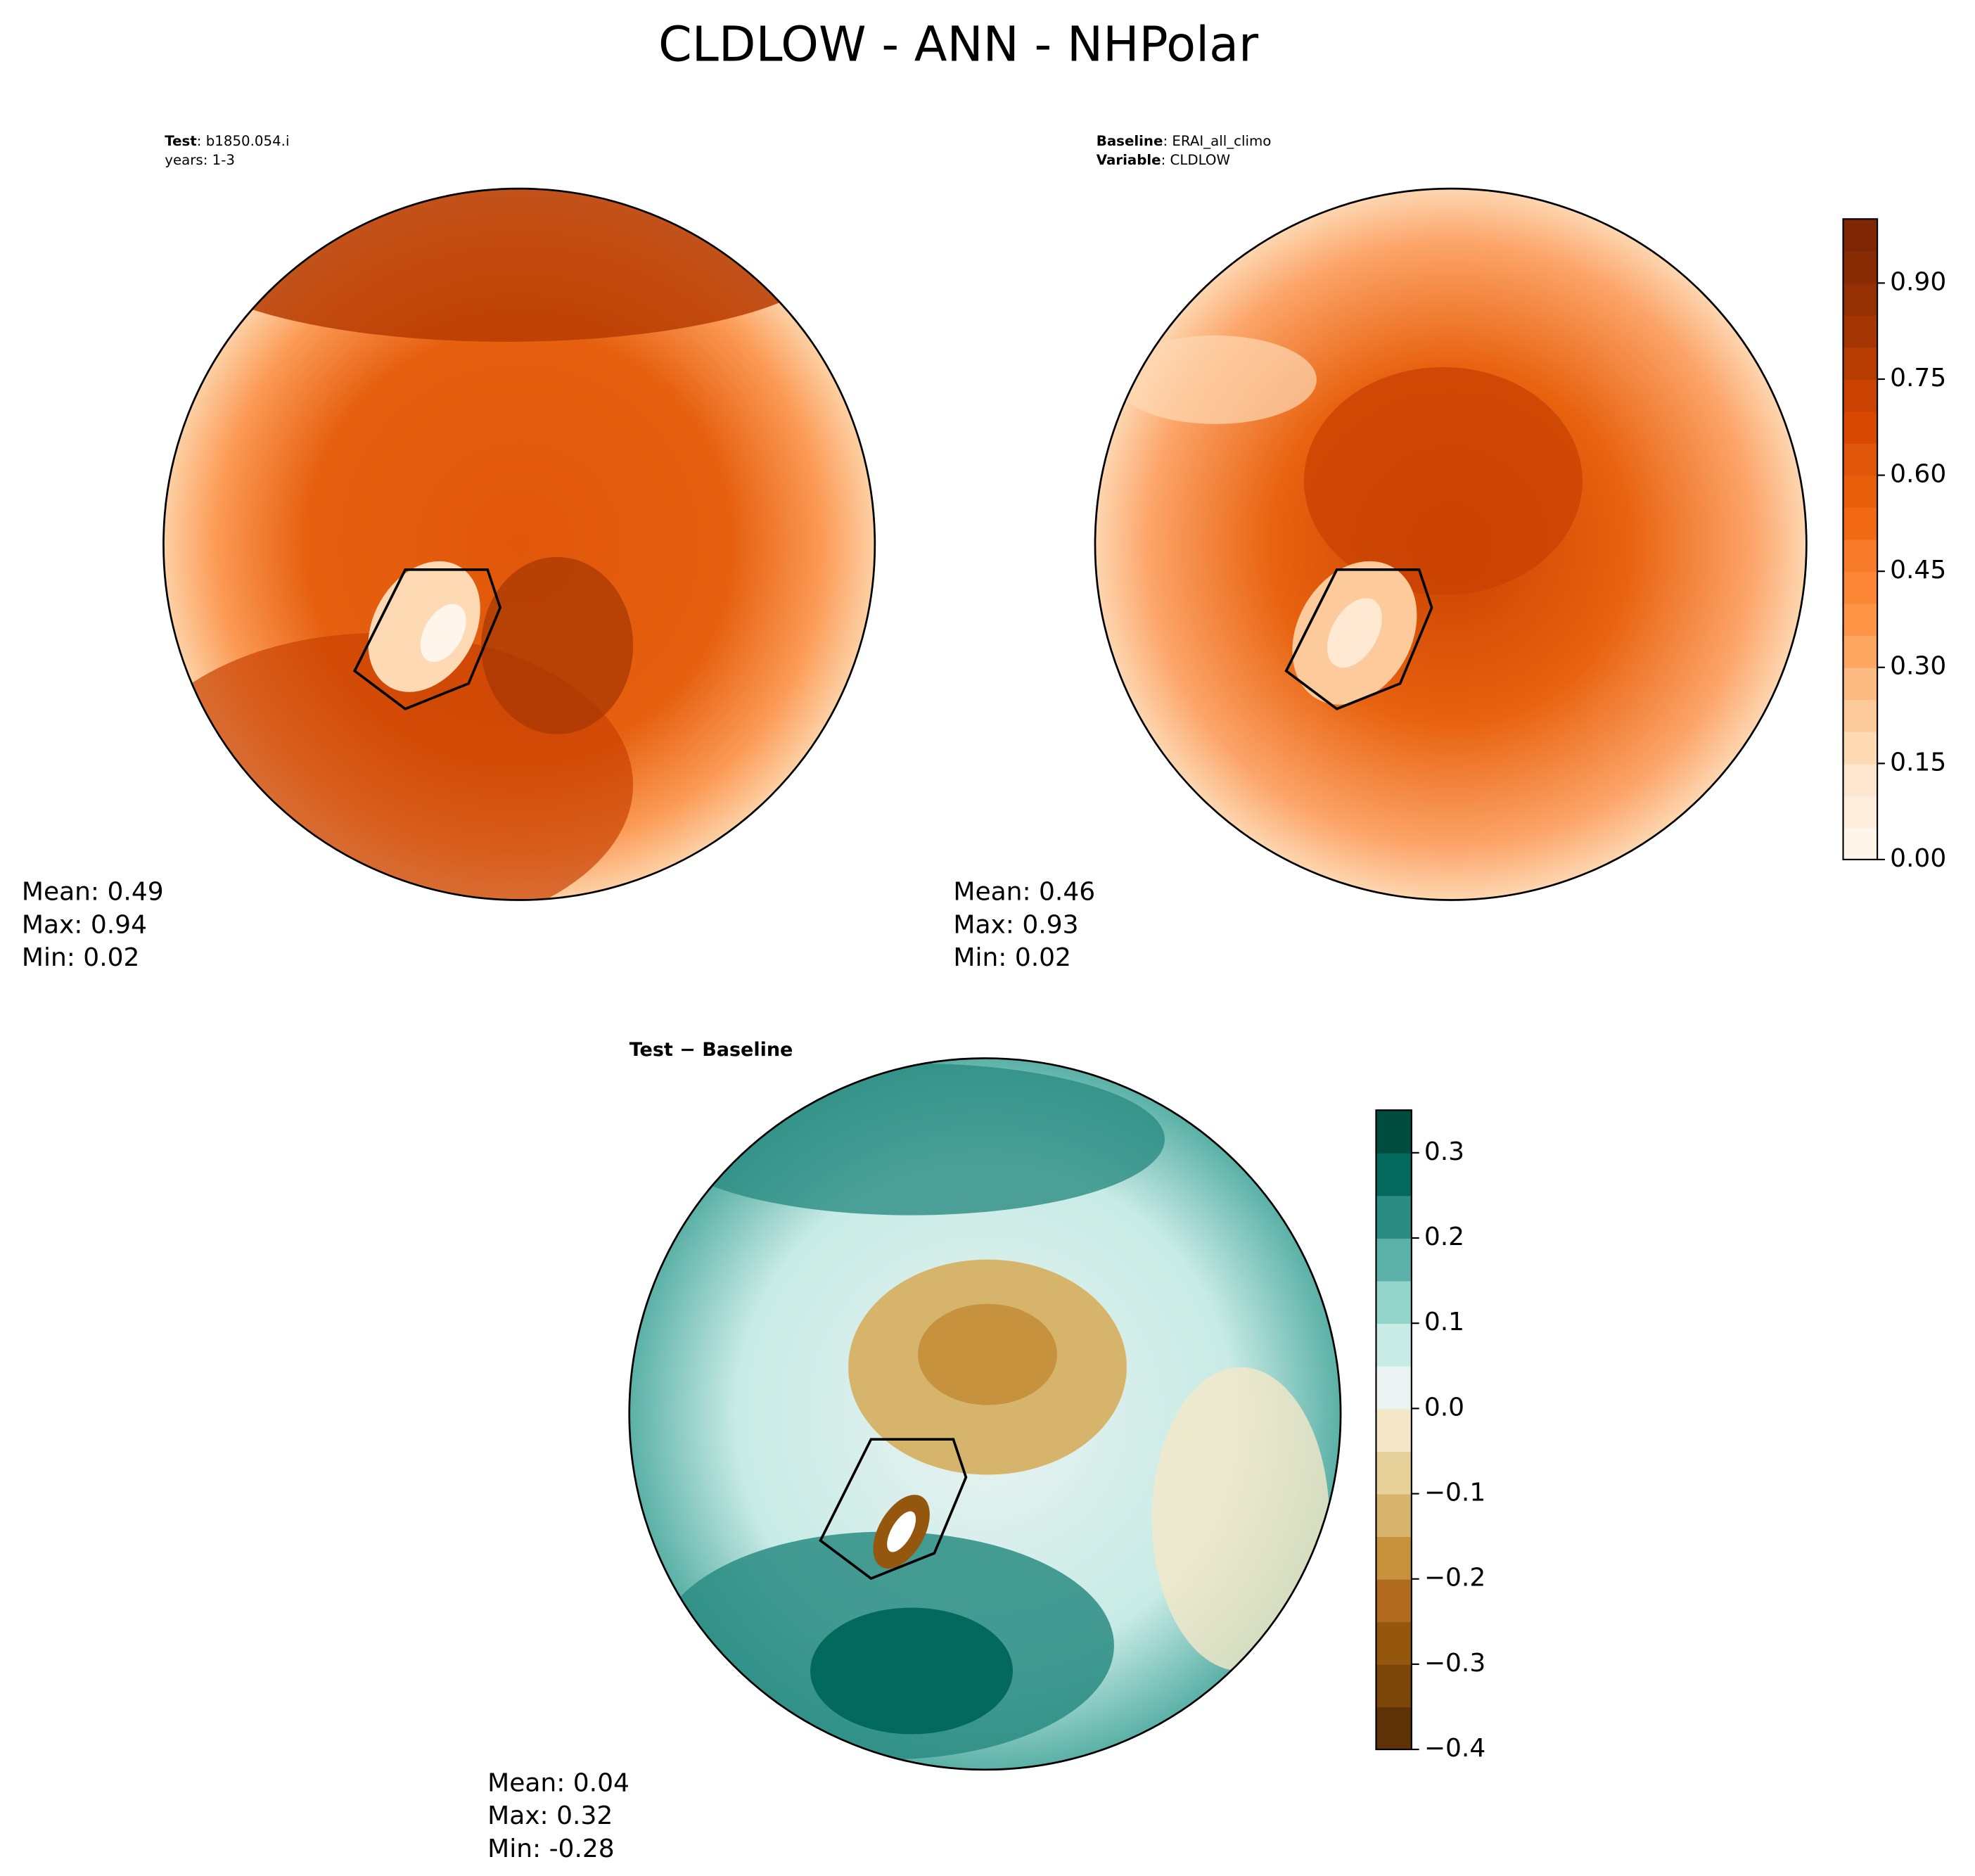 This screenshot has width=1975, height=1876. I want to click on colorbar-tick-label: 0.45, so click(1918, 570).